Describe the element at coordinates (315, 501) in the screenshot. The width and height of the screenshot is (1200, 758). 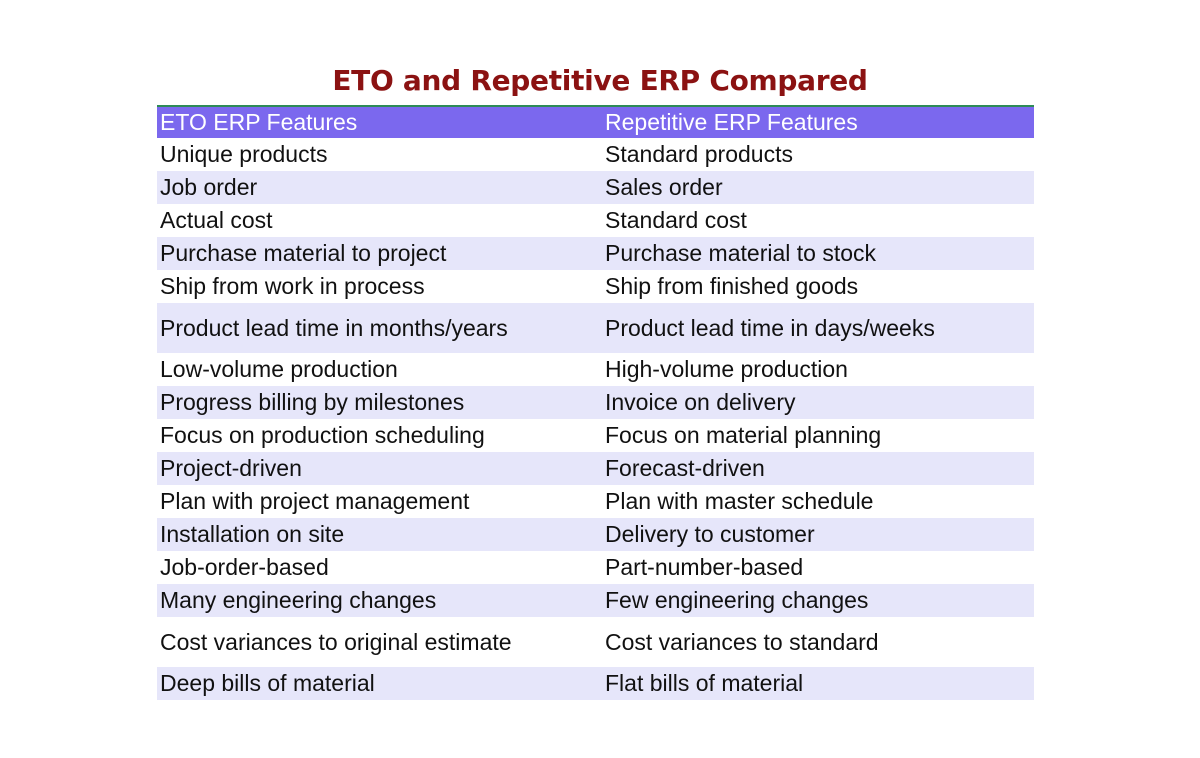
I see `eto-cell: Plan with project management` at that location.